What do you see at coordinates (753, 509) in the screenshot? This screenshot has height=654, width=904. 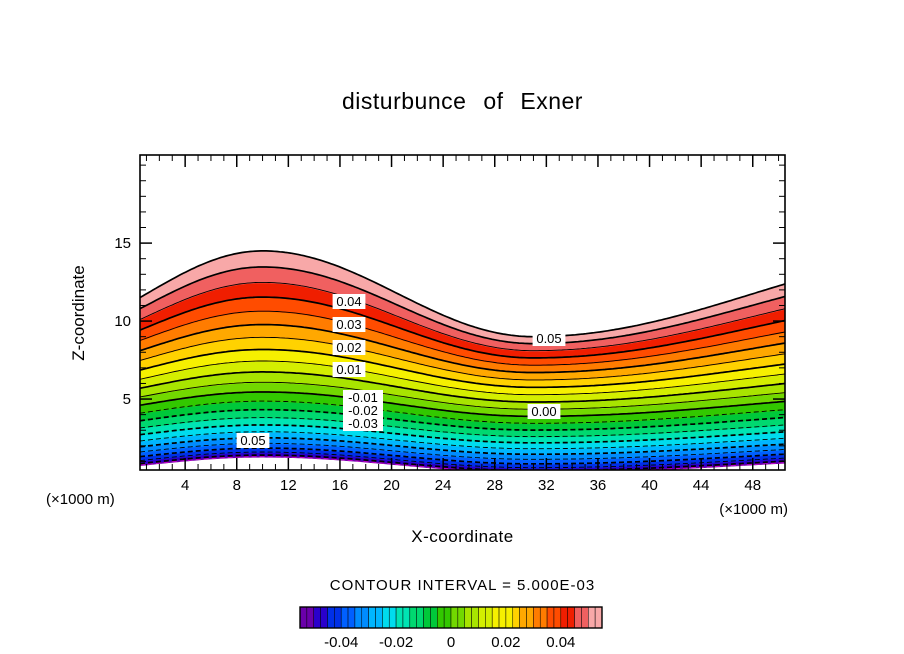 I see `x-unit-label-right: (×1000 m)` at bounding box center [753, 509].